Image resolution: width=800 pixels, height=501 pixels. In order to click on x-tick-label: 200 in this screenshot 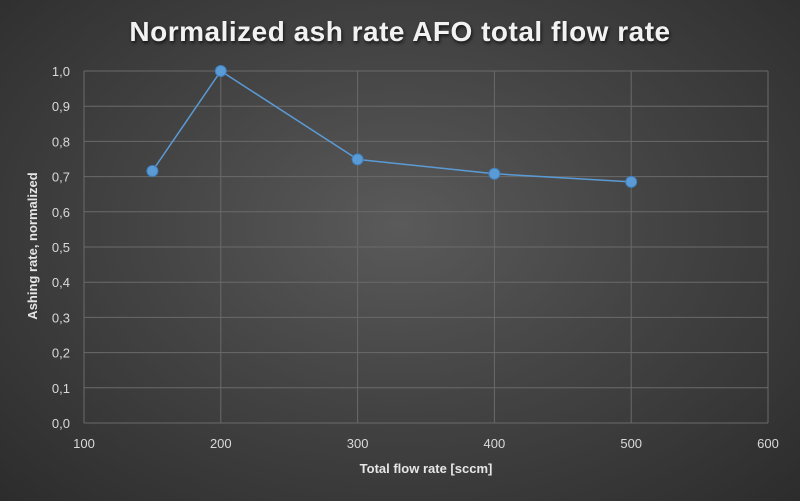, I will do `click(221, 443)`.